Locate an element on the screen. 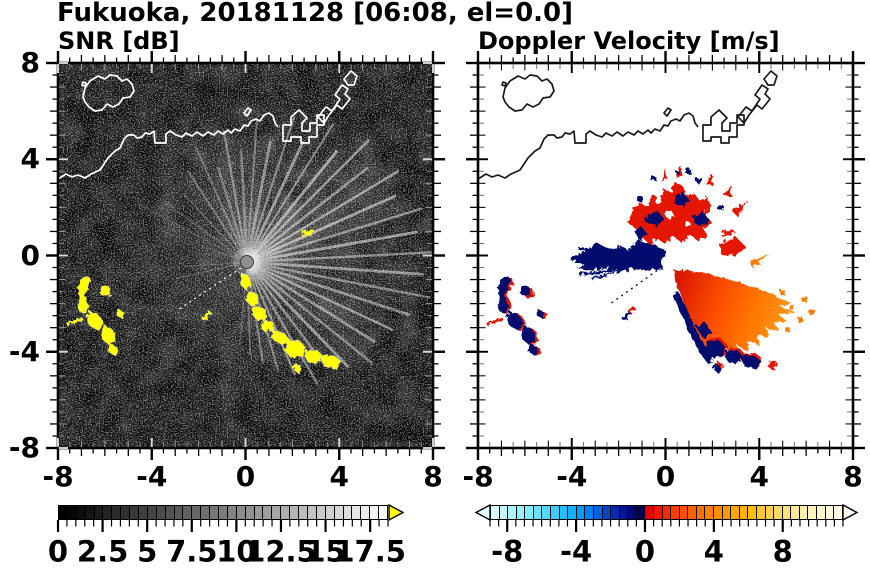  doppler-radar-site-hole is located at coordinates (667, 262).